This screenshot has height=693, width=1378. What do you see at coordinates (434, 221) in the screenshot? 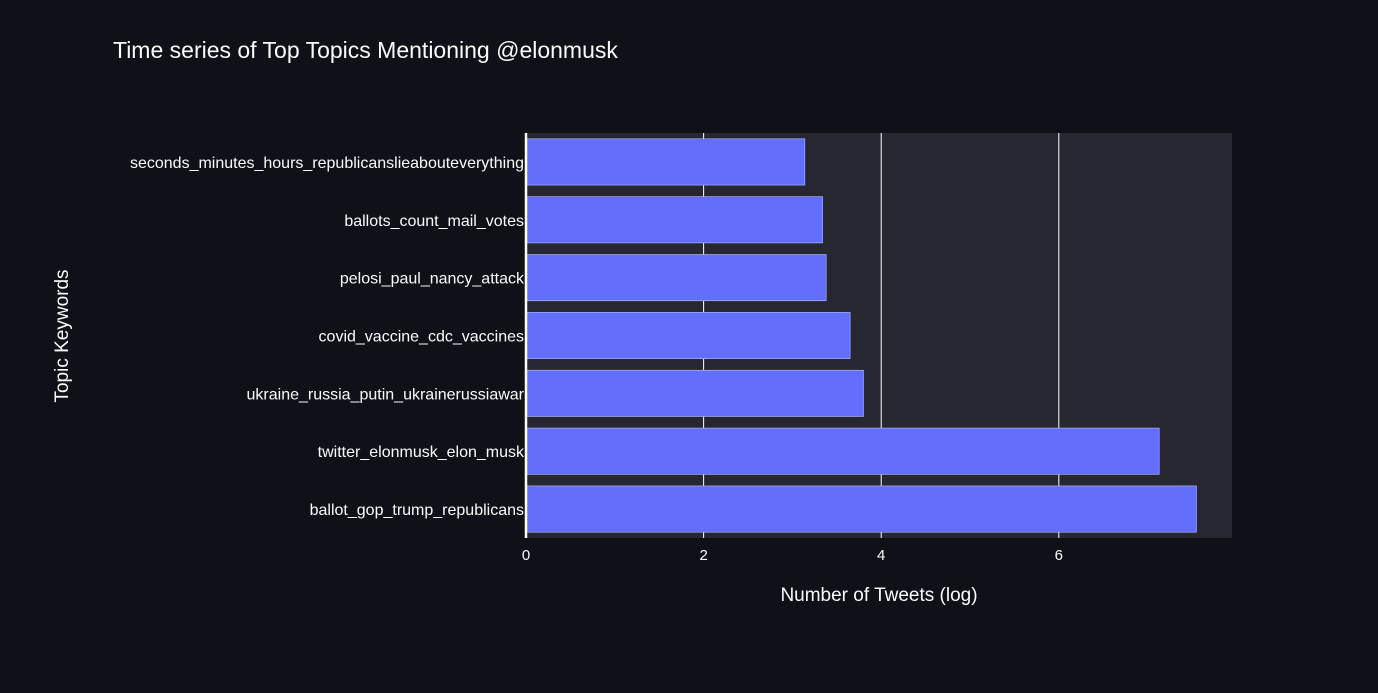
I see `y-tick-label-1: ballots_count_mail_votes` at bounding box center [434, 221].